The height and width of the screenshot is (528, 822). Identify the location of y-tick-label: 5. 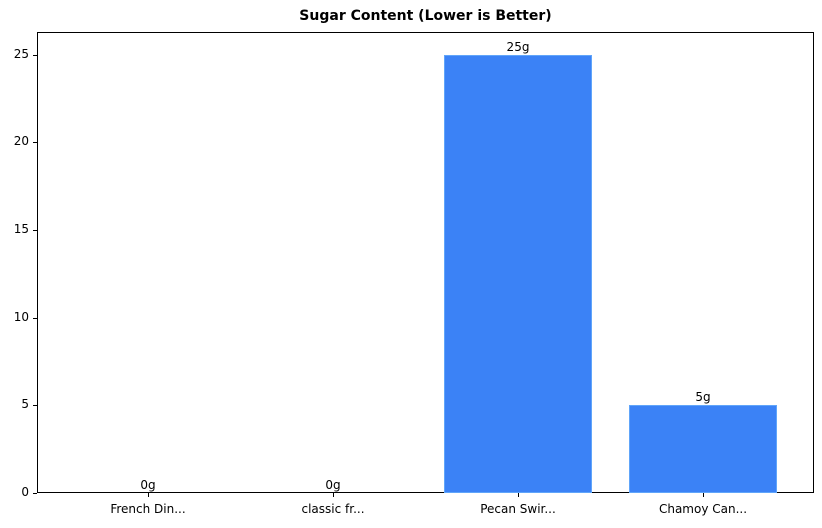
(25, 404).